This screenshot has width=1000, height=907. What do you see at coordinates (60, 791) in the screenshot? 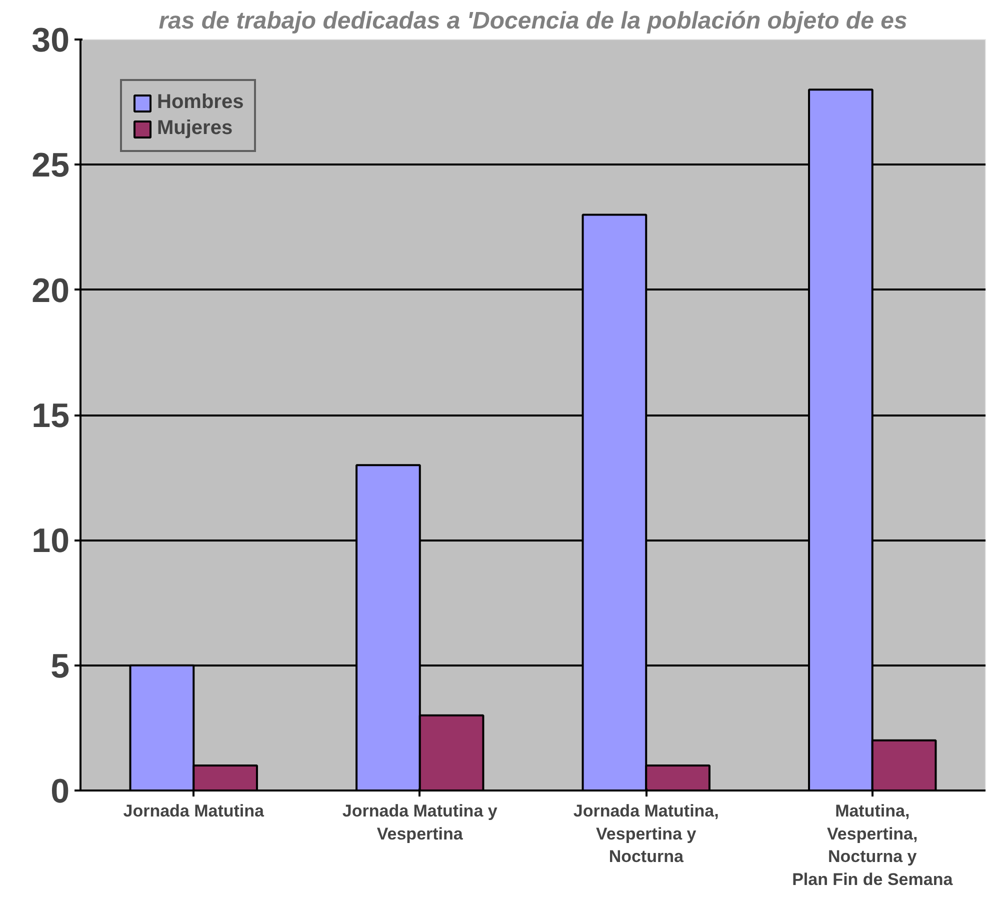
I see `y-tick-label: 0` at bounding box center [60, 791].